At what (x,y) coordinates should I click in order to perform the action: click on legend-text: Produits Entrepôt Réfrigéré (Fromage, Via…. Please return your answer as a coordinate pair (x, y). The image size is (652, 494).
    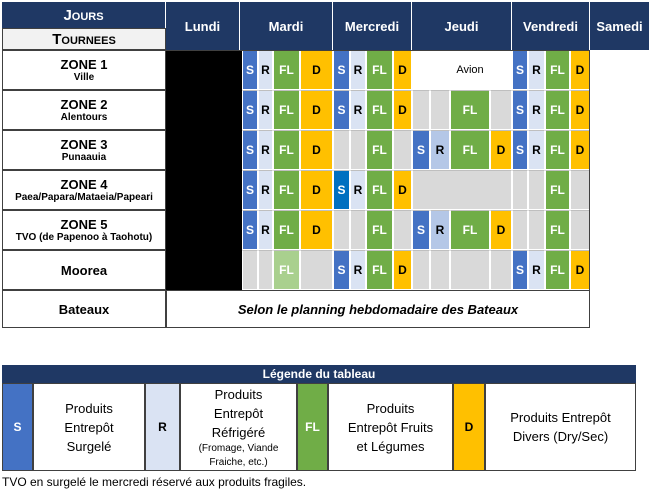
    Looking at the image, I should click on (238, 427).